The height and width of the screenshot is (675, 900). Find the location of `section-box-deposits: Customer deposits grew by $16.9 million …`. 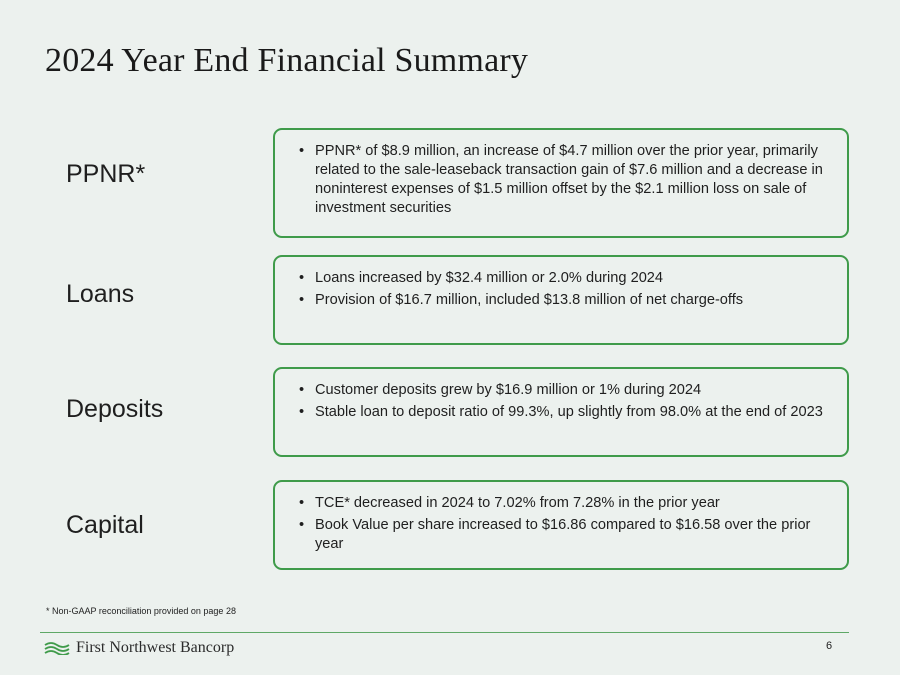

section-box-deposits: Customer deposits grew by $16.9 million … is located at coordinates (561, 412).